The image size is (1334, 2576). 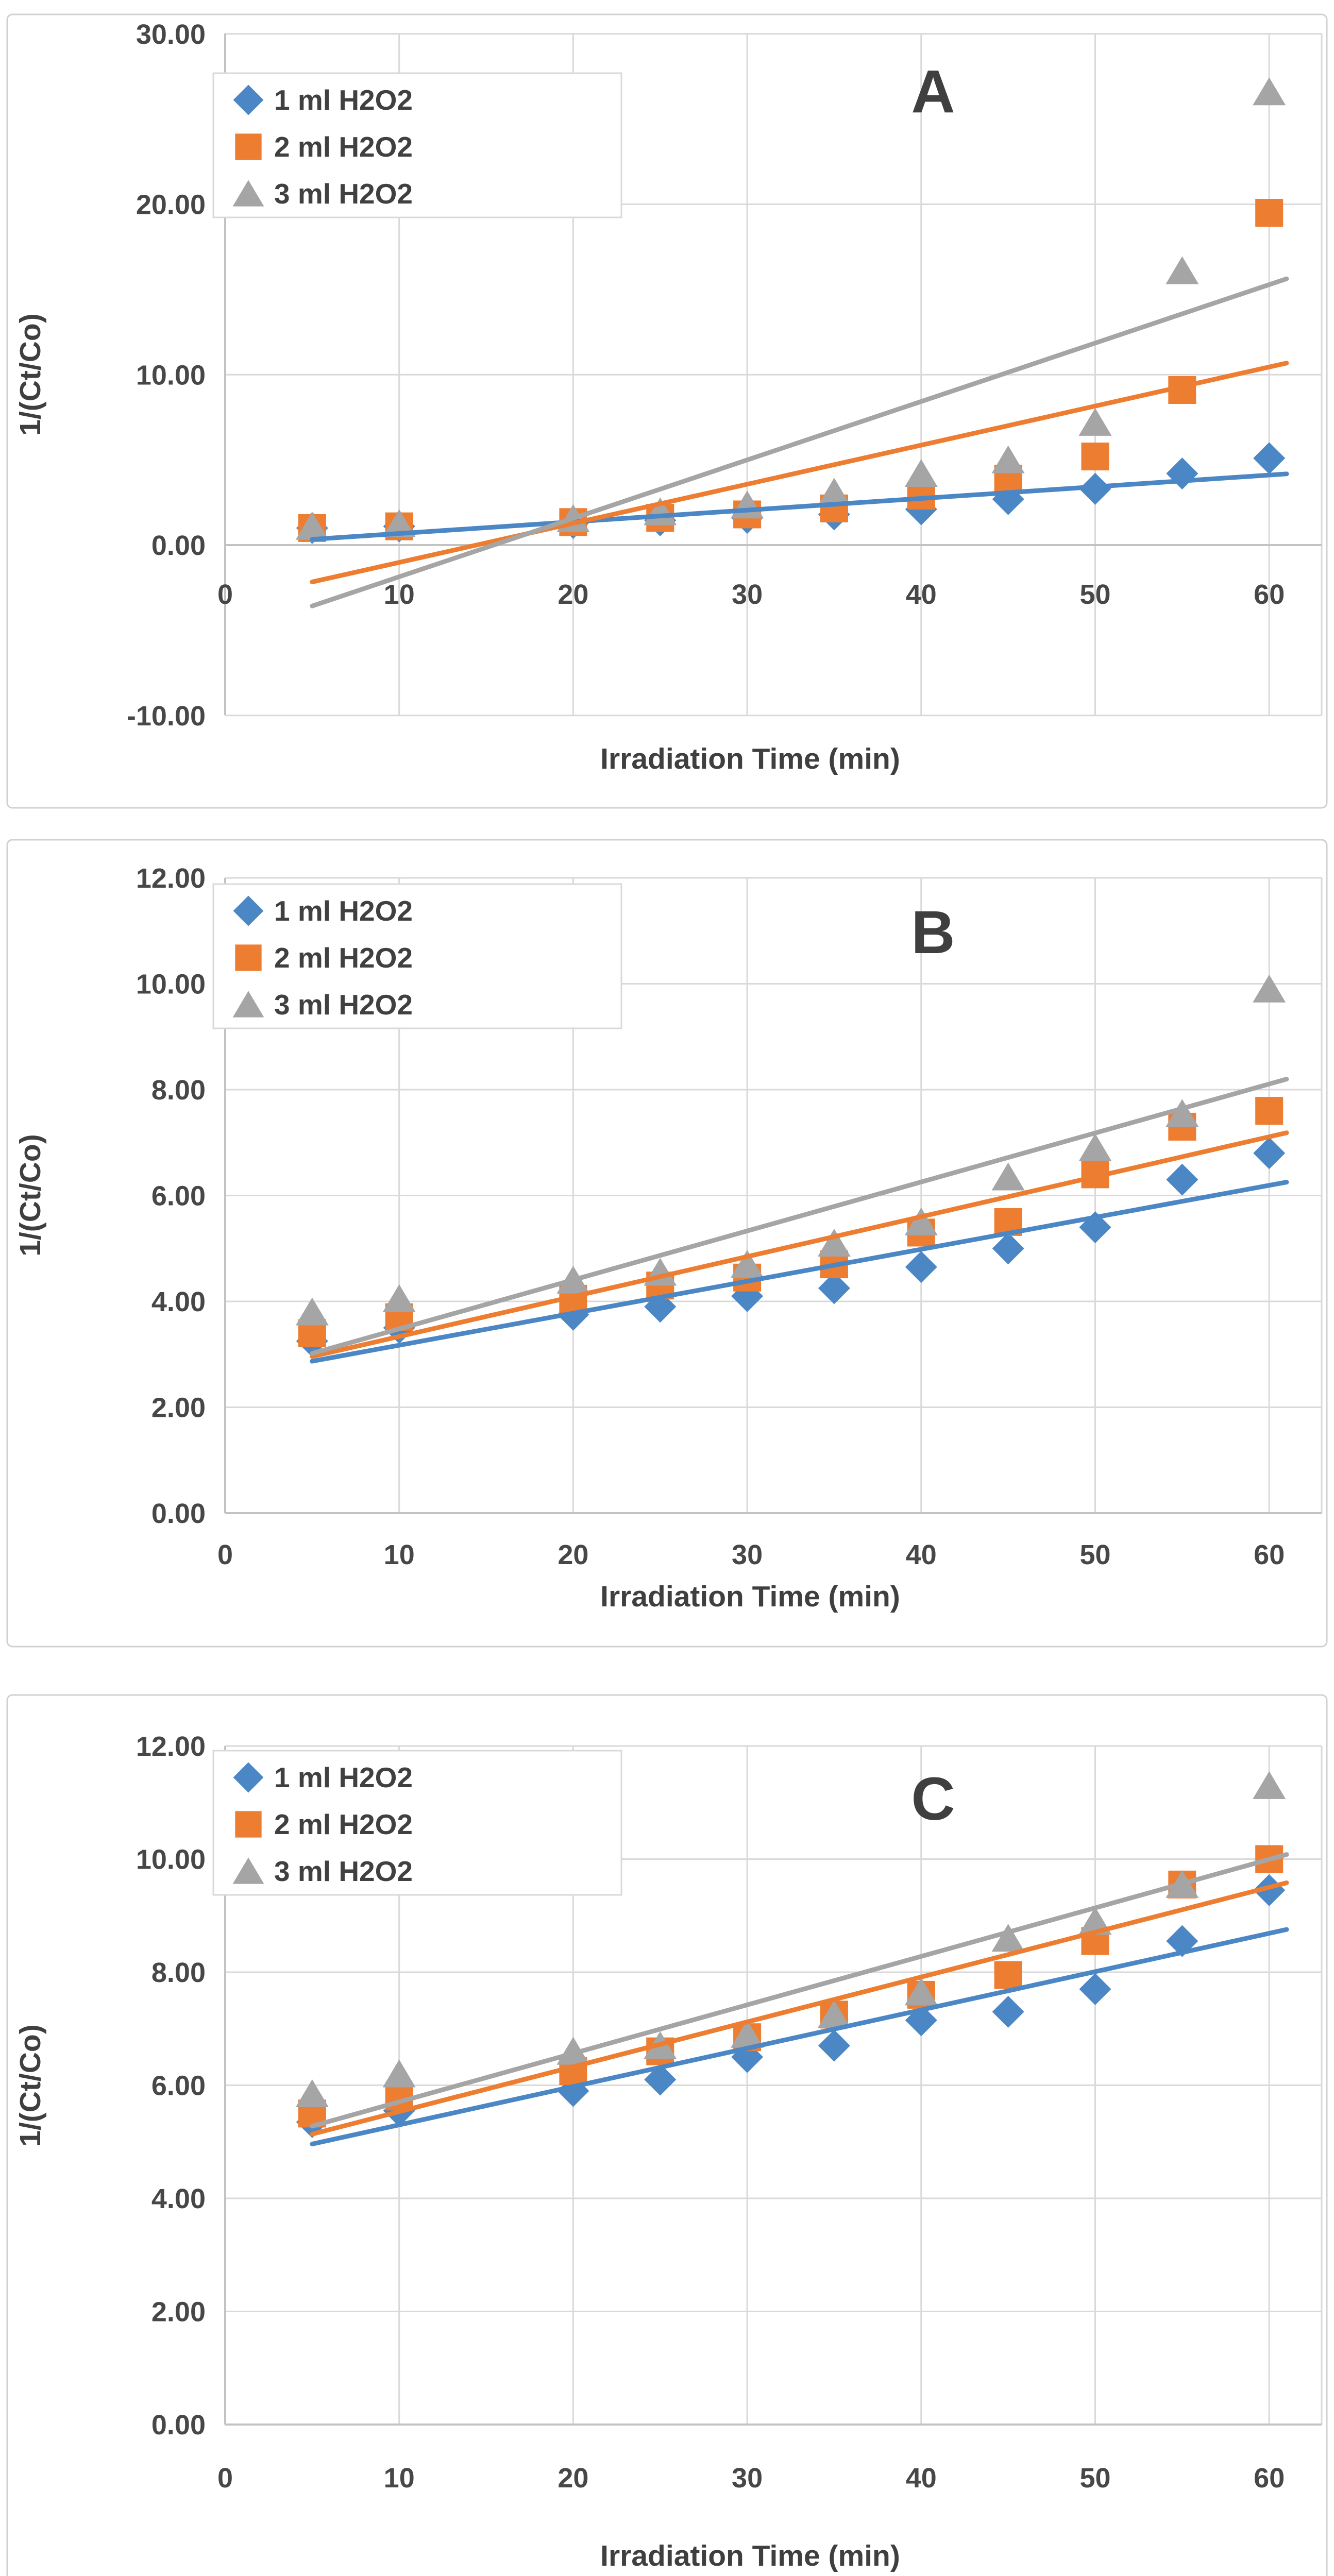 What do you see at coordinates (933, 1799) in the screenshot?
I see `panel-letter-c: C` at bounding box center [933, 1799].